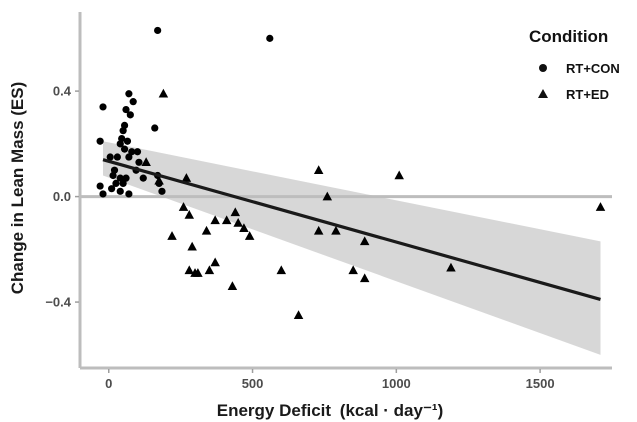  Describe the element at coordinates (17, 188) in the screenshot. I see `y-axis-title: Change in Lean Mass (ES)` at that location.